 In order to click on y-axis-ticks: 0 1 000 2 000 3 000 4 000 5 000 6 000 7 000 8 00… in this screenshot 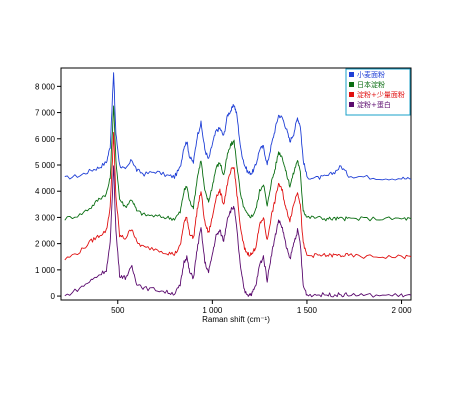, I will do `click(48, 191)`.